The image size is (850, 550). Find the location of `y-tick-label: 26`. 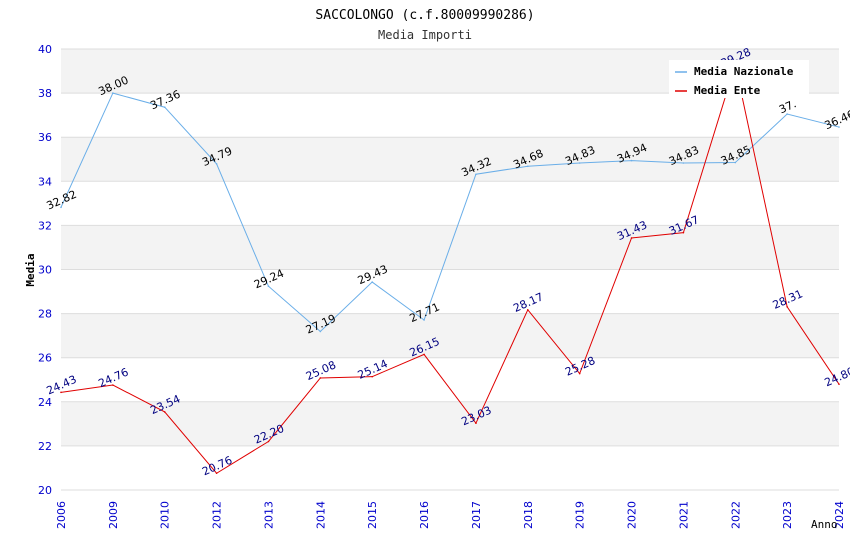

y-tick-label: 26 is located at coordinates (45, 358).